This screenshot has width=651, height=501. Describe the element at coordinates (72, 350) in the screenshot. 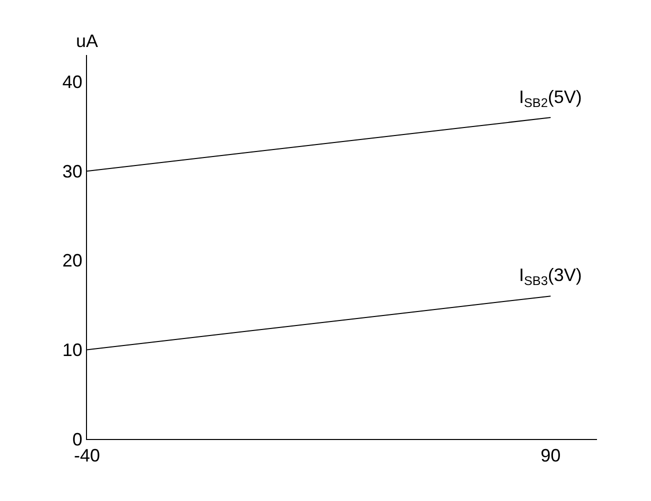

I see `y-tick-label: 10` at that location.